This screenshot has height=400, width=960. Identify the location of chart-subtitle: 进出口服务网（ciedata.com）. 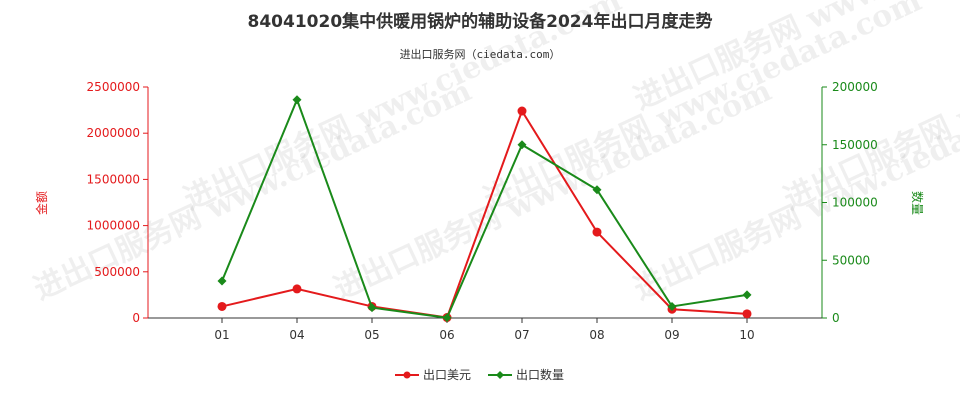
(480, 54).